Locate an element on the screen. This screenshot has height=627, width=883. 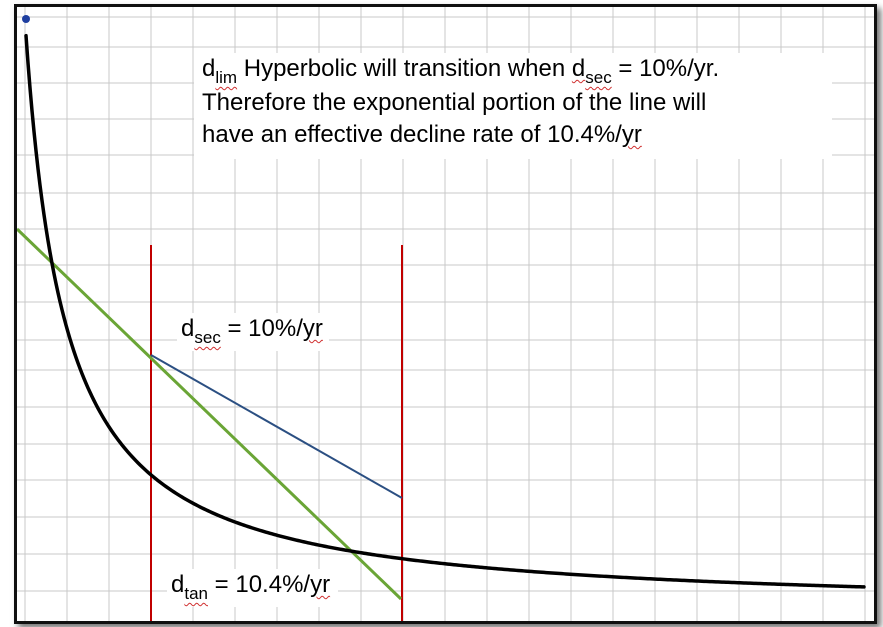
d-sec-subscript: sec is located at coordinates (598, 77).